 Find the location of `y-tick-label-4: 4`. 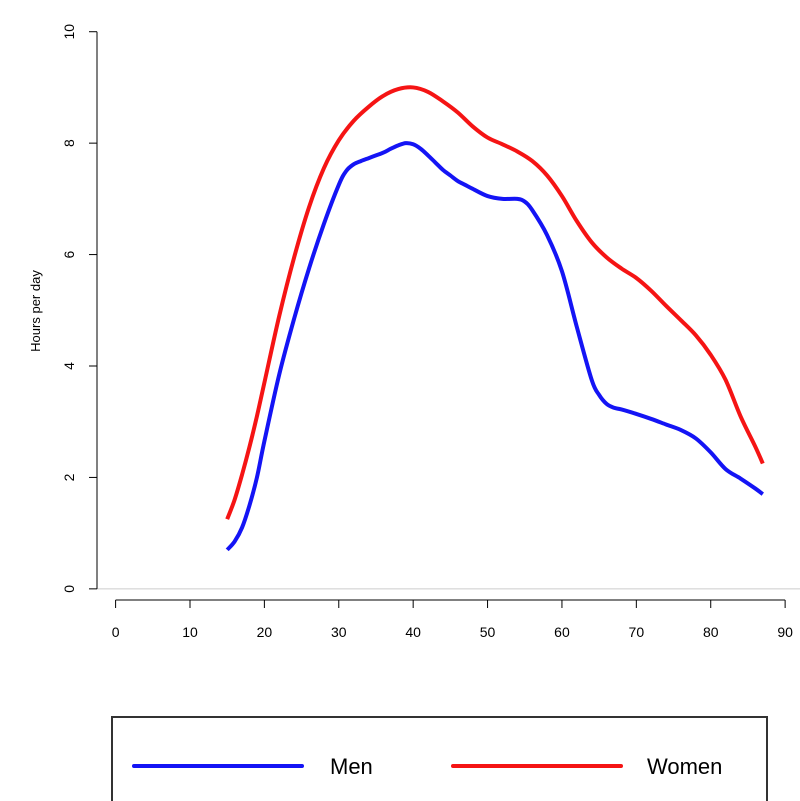

y-tick-label-4: 4 is located at coordinates (69, 366).